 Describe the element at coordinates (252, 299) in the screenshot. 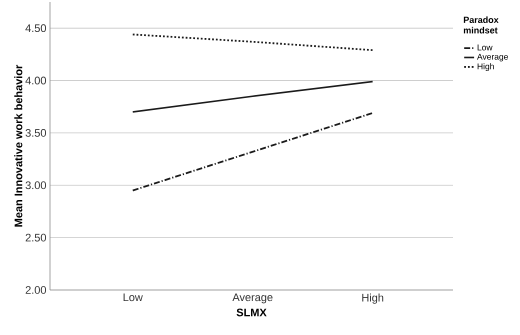

I see `x-tick-label: Average` at that location.